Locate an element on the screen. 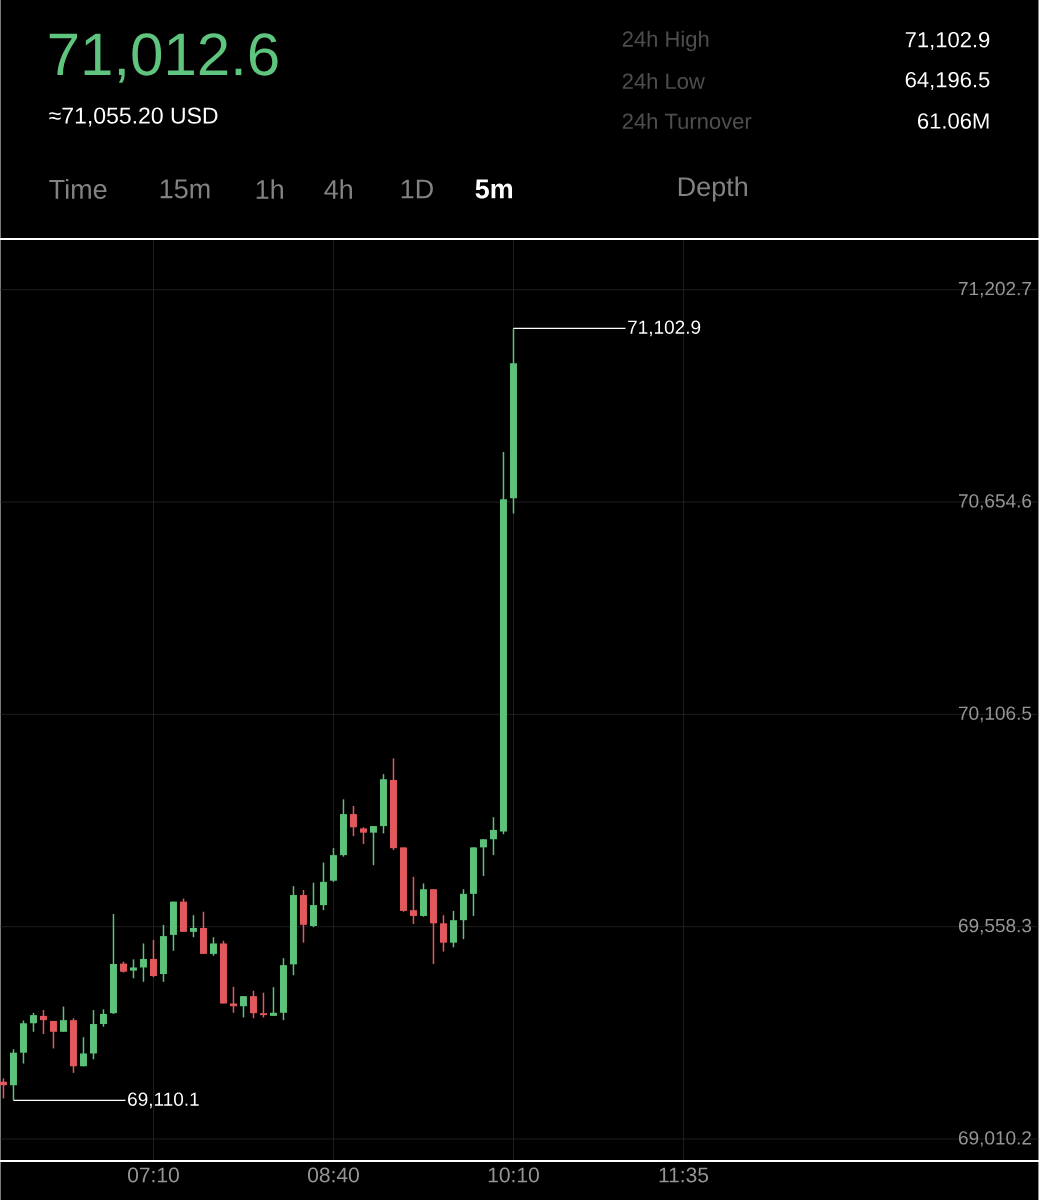 This screenshot has width=1039, height=1200. x-tick-label: 11:35 is located at coordinates (684, 1175).